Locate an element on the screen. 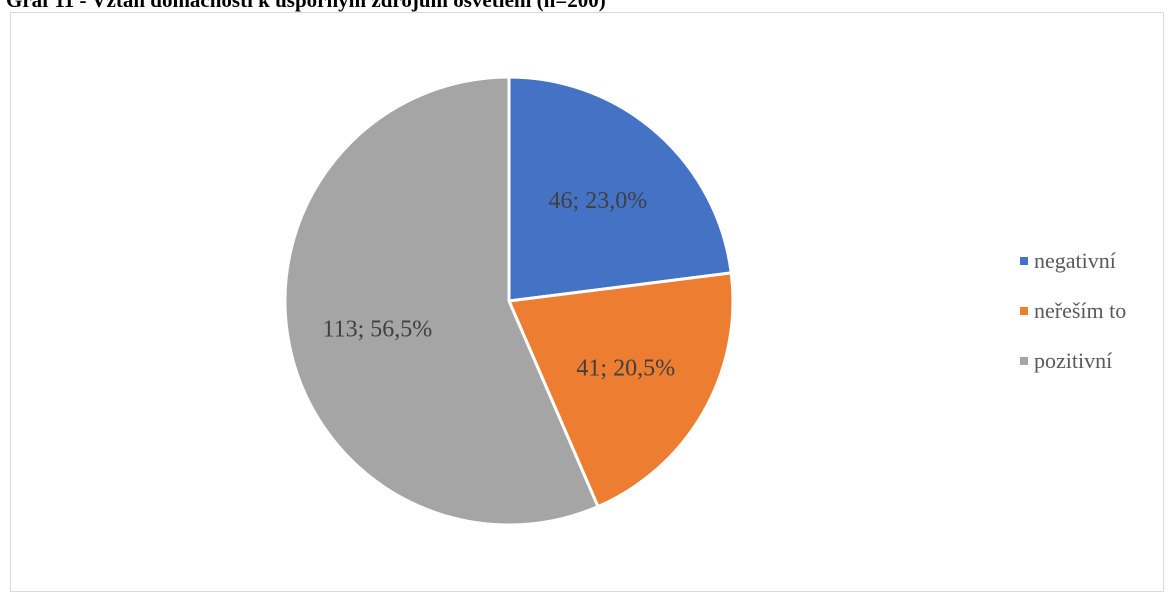  legend-swatch-pozitivni is located at coordinates (1024, 361).